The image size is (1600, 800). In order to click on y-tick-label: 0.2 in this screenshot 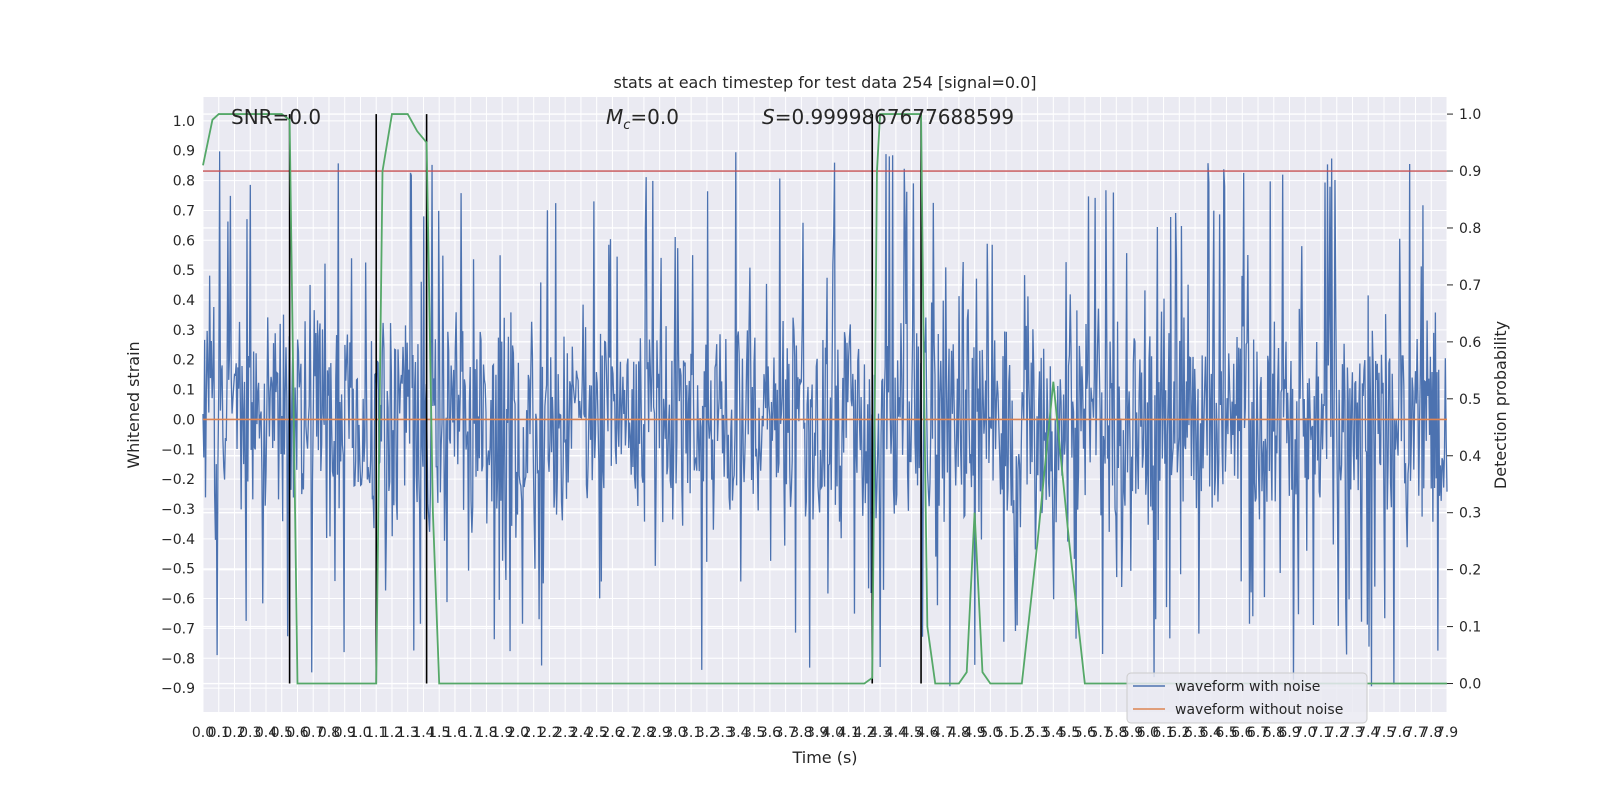, I will do `click(184, 361)`.